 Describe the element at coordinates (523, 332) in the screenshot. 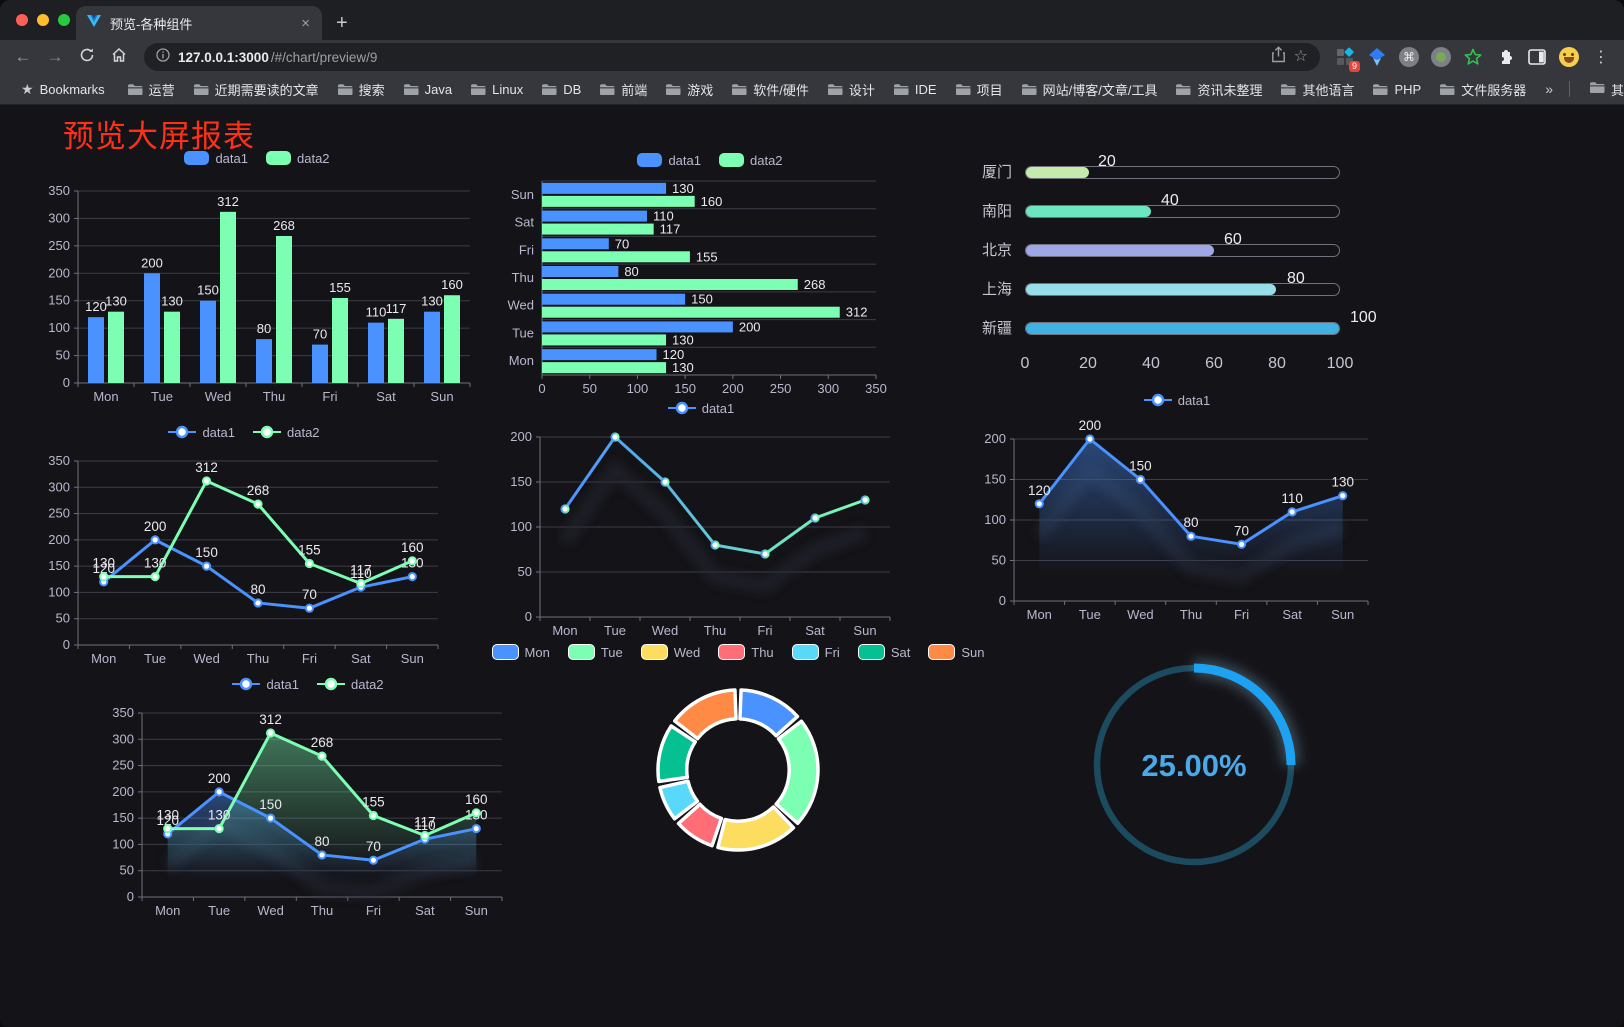

I see `svg-text: Tue` at that location.